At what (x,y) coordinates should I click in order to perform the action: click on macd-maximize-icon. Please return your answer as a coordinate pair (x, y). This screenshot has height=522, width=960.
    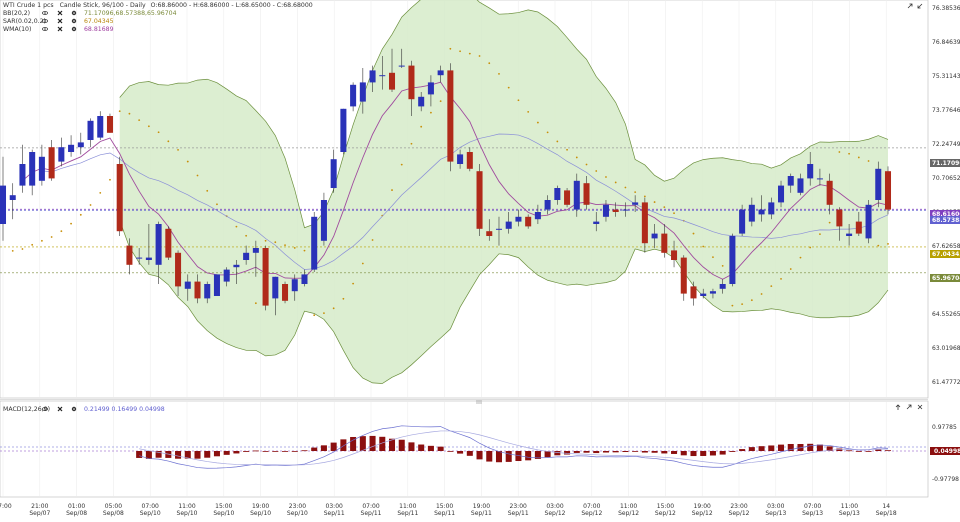
    Looking at the image, I should click on (909, 407).